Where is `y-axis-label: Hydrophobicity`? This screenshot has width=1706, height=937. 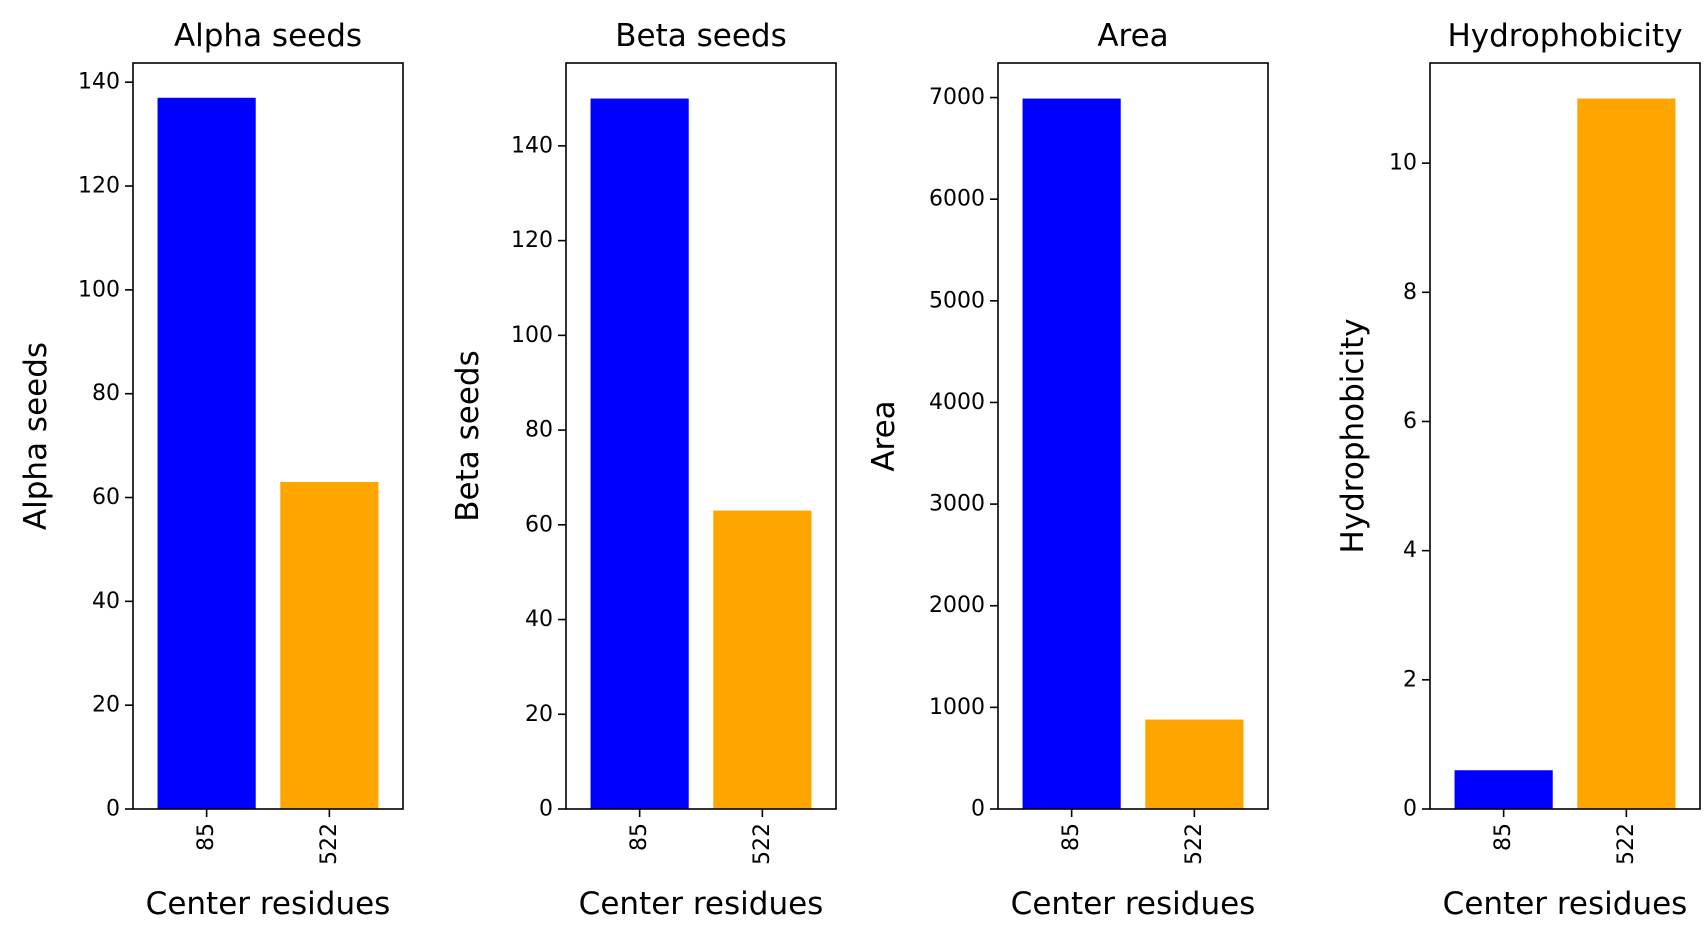 y-axis-label: Hydrophobicity is located at coordinates (1353, 435).